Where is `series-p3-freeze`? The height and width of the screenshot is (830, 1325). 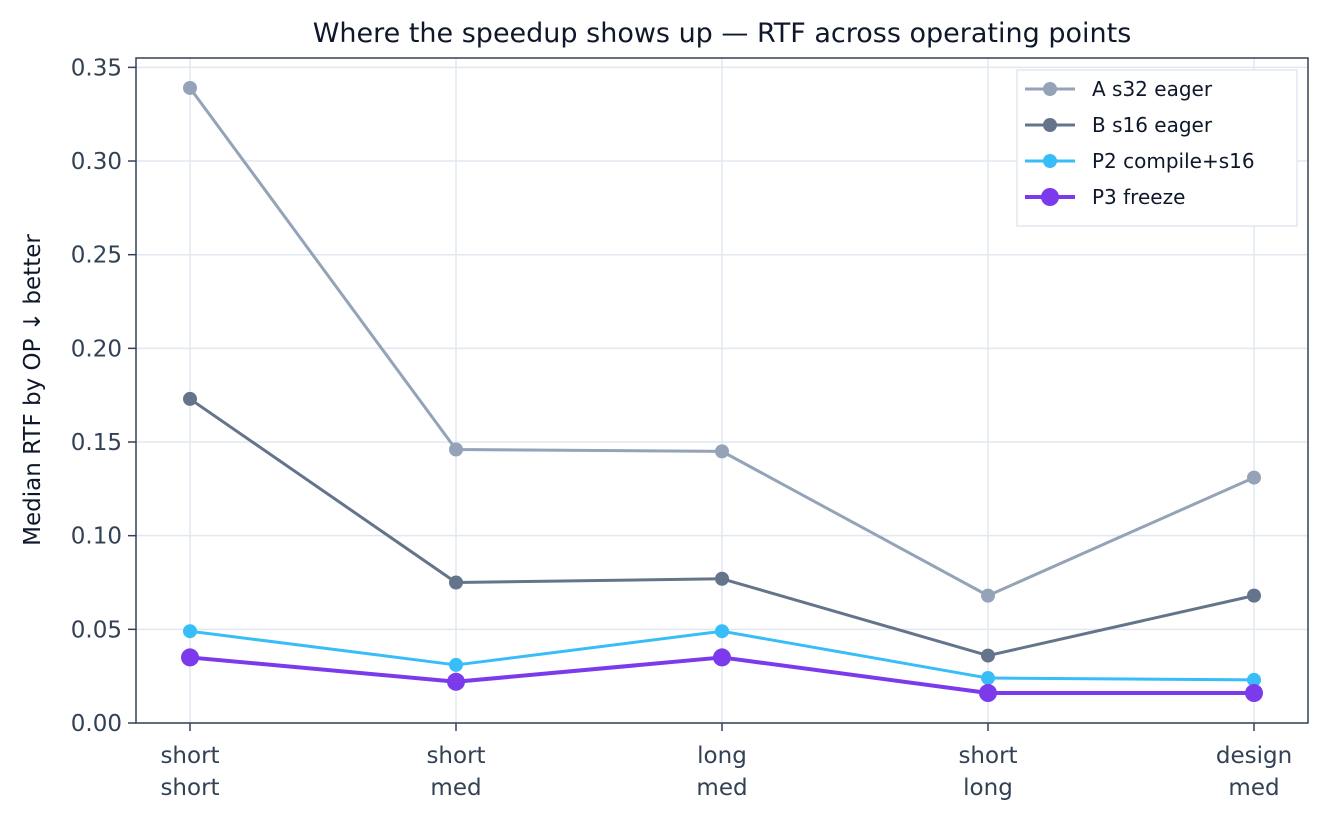
series-p3-freeze is located at coordinates (722, 675).